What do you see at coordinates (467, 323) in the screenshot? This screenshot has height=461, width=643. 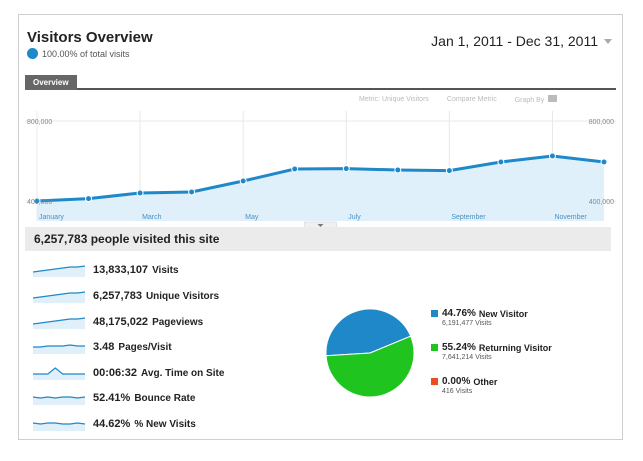 I see `legend-visits: 6,191,477 Visits` at bounding box center [467, 323].